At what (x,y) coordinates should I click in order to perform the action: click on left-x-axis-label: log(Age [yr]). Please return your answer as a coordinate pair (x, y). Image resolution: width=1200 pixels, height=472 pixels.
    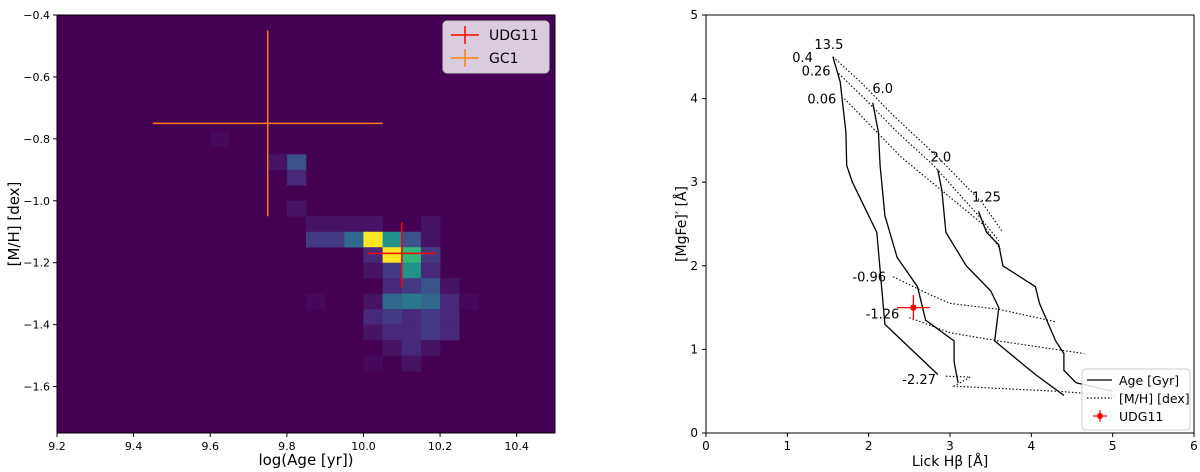
    Looking at the image, I should click on (305, 460).